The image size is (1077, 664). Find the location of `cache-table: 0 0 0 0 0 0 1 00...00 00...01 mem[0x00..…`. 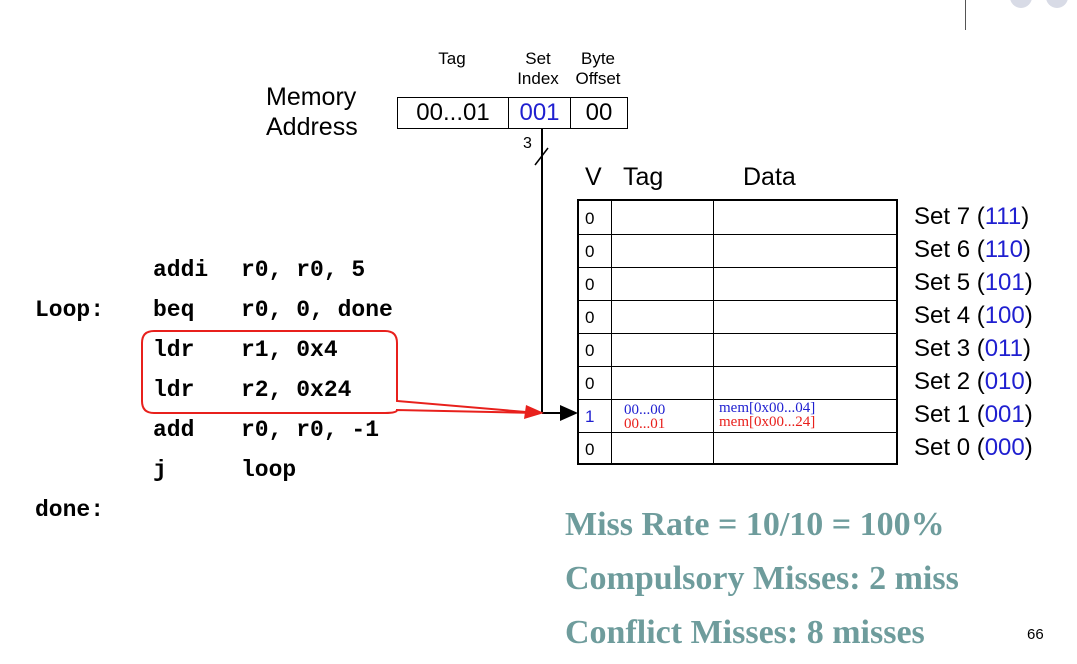

cache-table: 0 0 0 0 0 0 1 00...00 00...01 mem[0x00..… is located at coordinates (737, 332).